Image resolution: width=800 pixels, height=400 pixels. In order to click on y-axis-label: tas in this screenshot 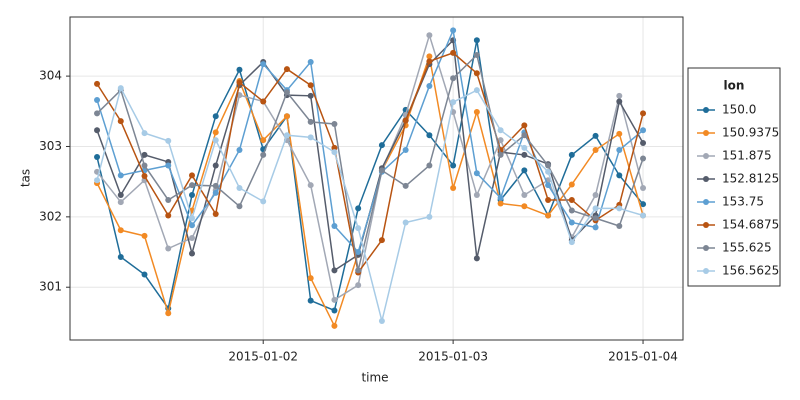, I will do `click(26, 178)`.